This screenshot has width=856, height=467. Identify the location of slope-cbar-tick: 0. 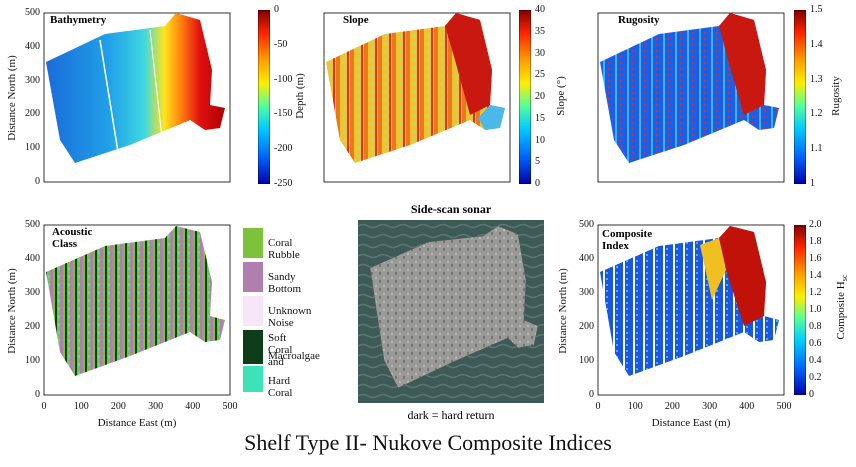
(537, 183).